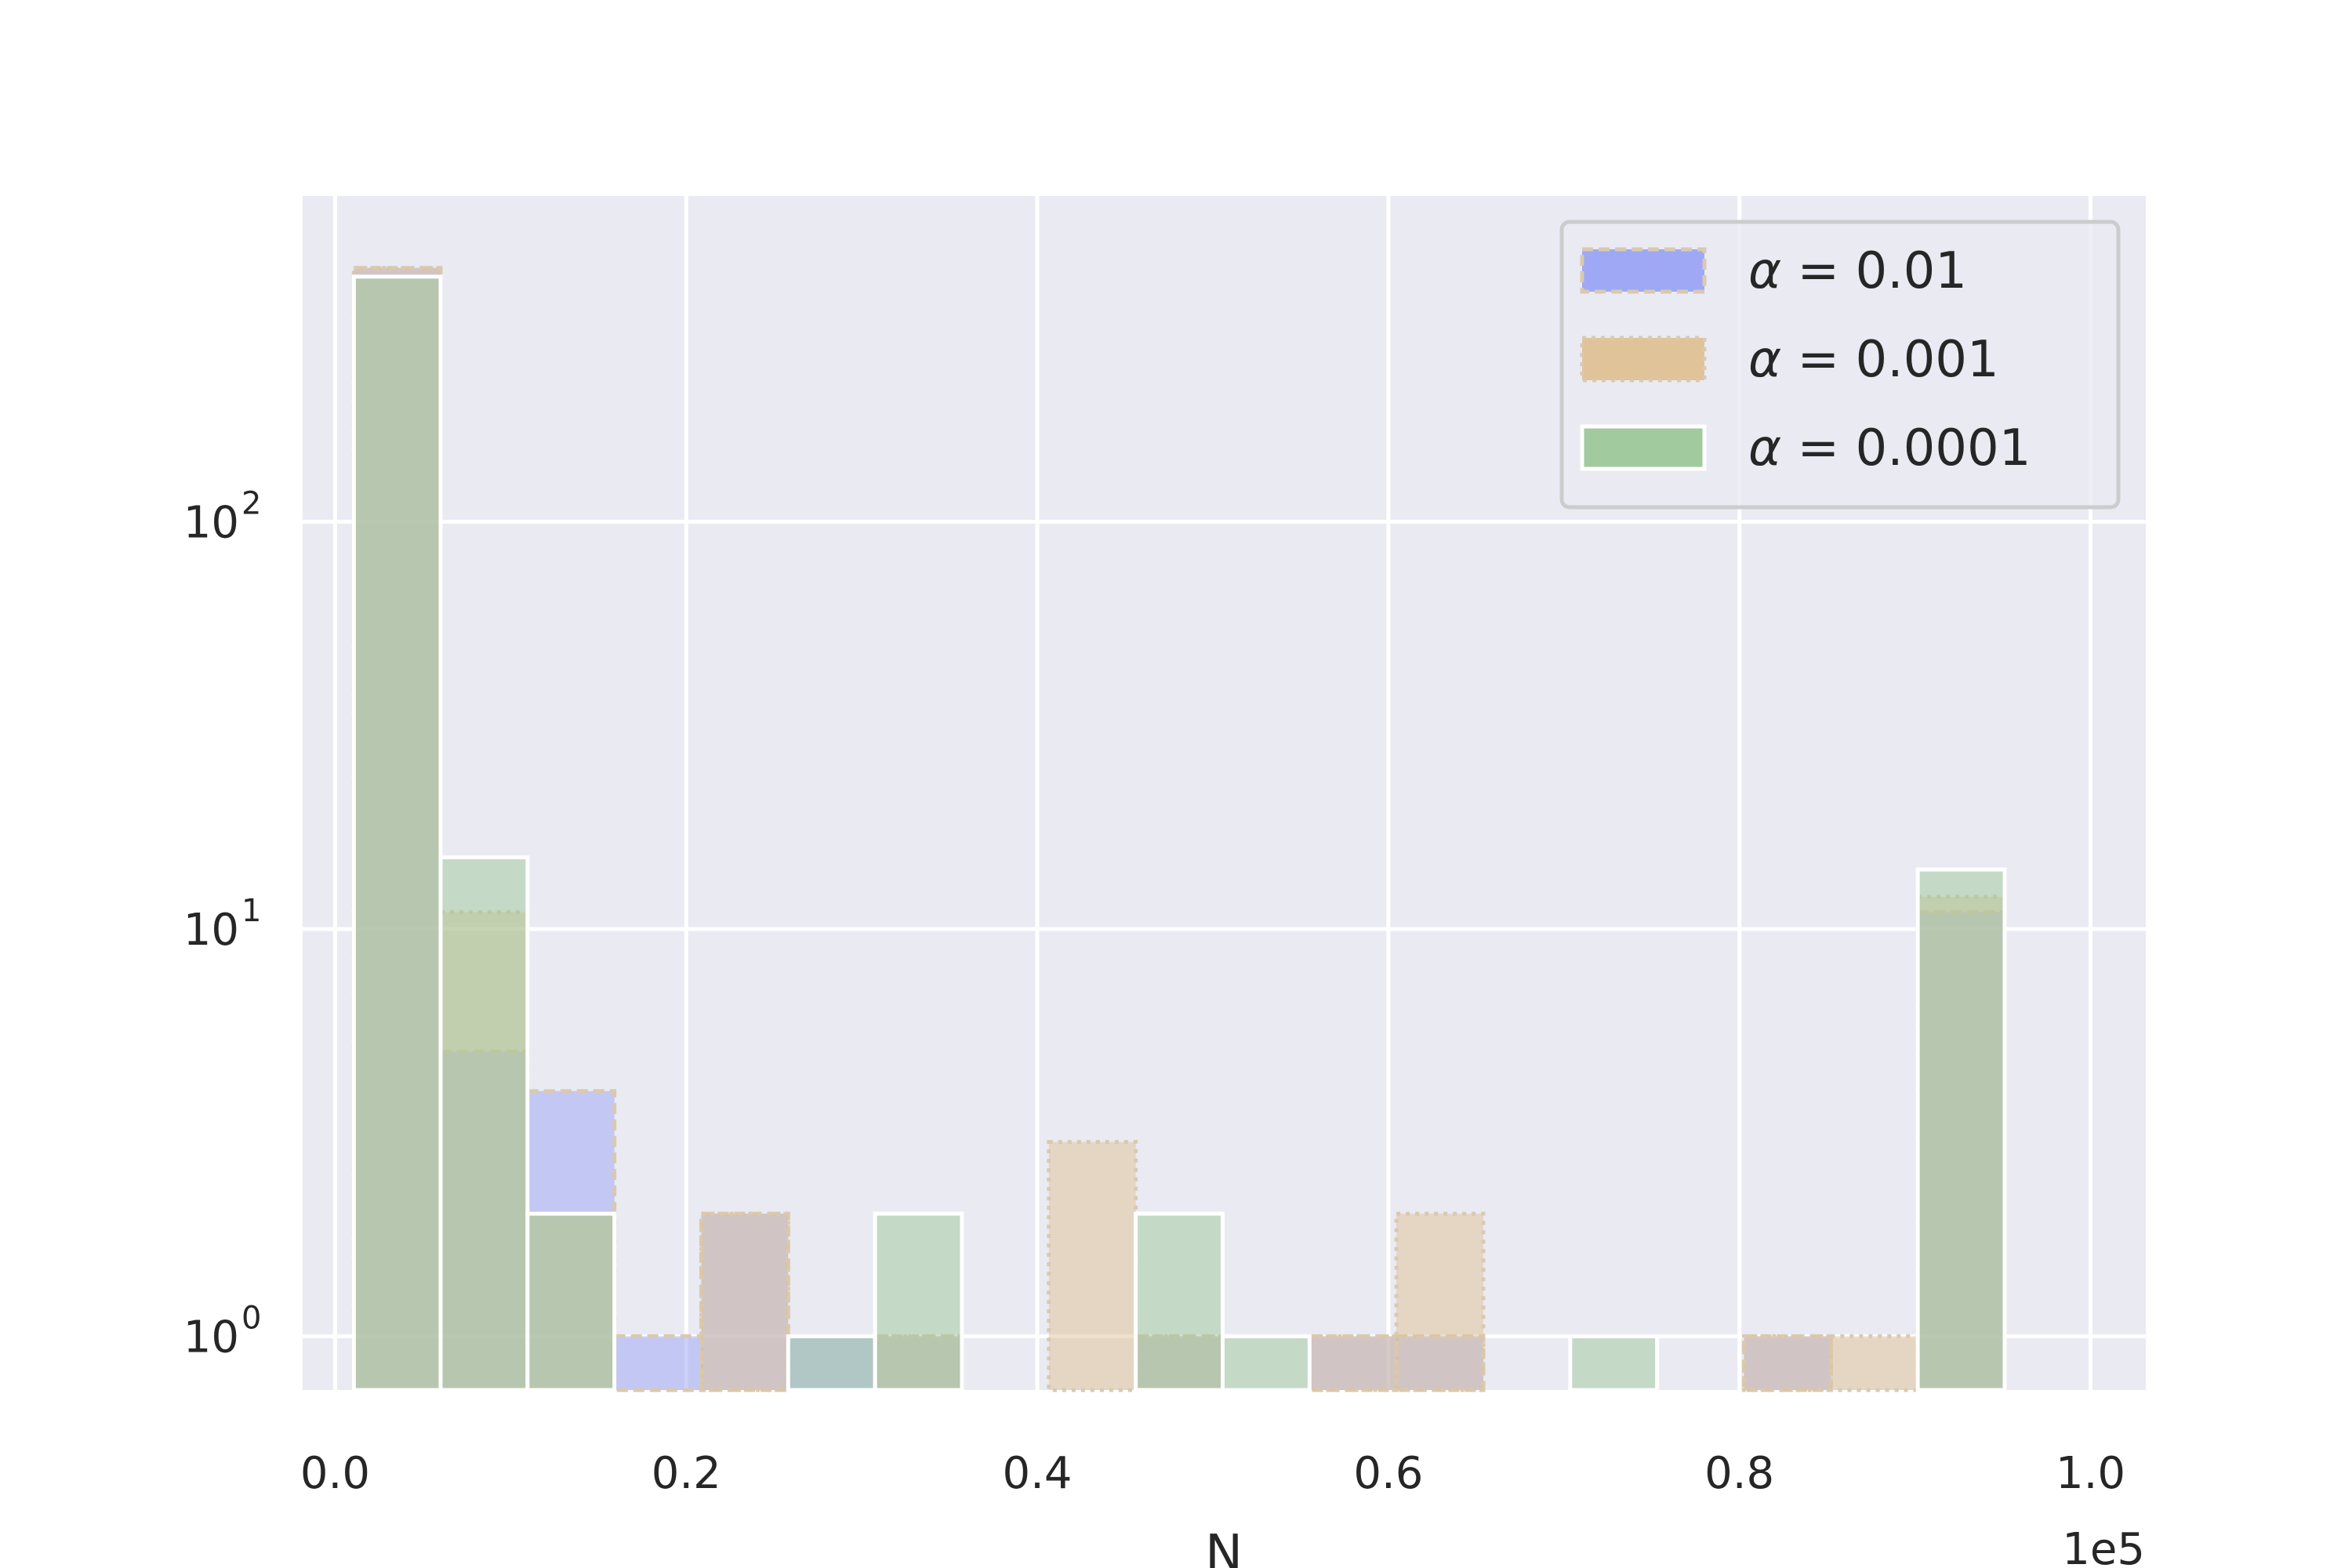 The height and width of the screenshot is (1568, 2352). Describe the element at coordinates (1614, 1363) in the screenshot. I see `bar-series2-bin14` at that location.